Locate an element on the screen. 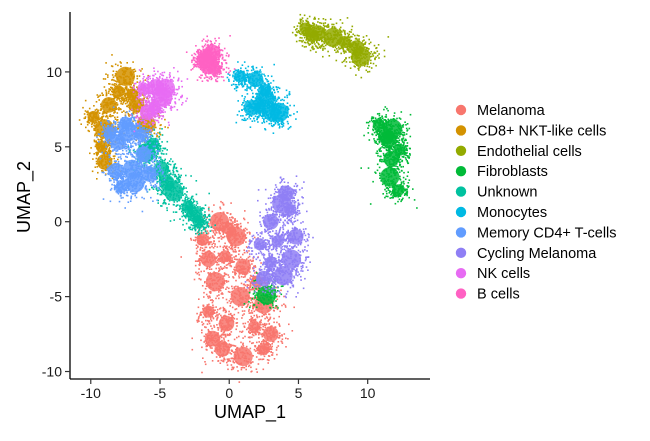 This screenshot has width=650, height=441. point-core is located at coordinates (212, 338).